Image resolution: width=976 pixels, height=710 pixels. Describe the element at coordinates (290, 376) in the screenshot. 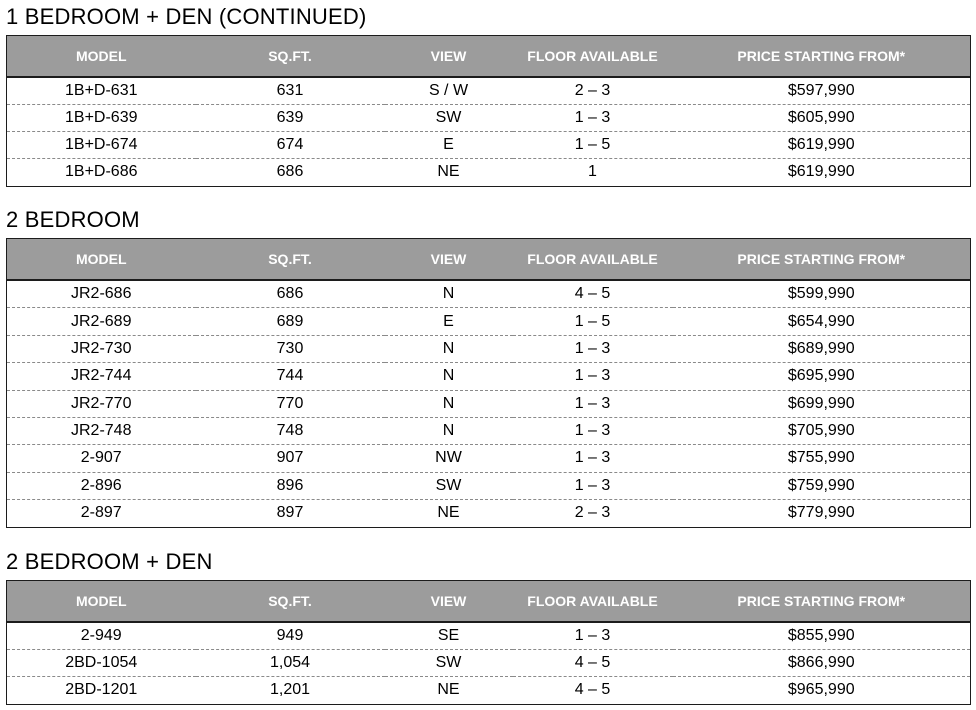

I see `cell-sqft: 744` at that location.